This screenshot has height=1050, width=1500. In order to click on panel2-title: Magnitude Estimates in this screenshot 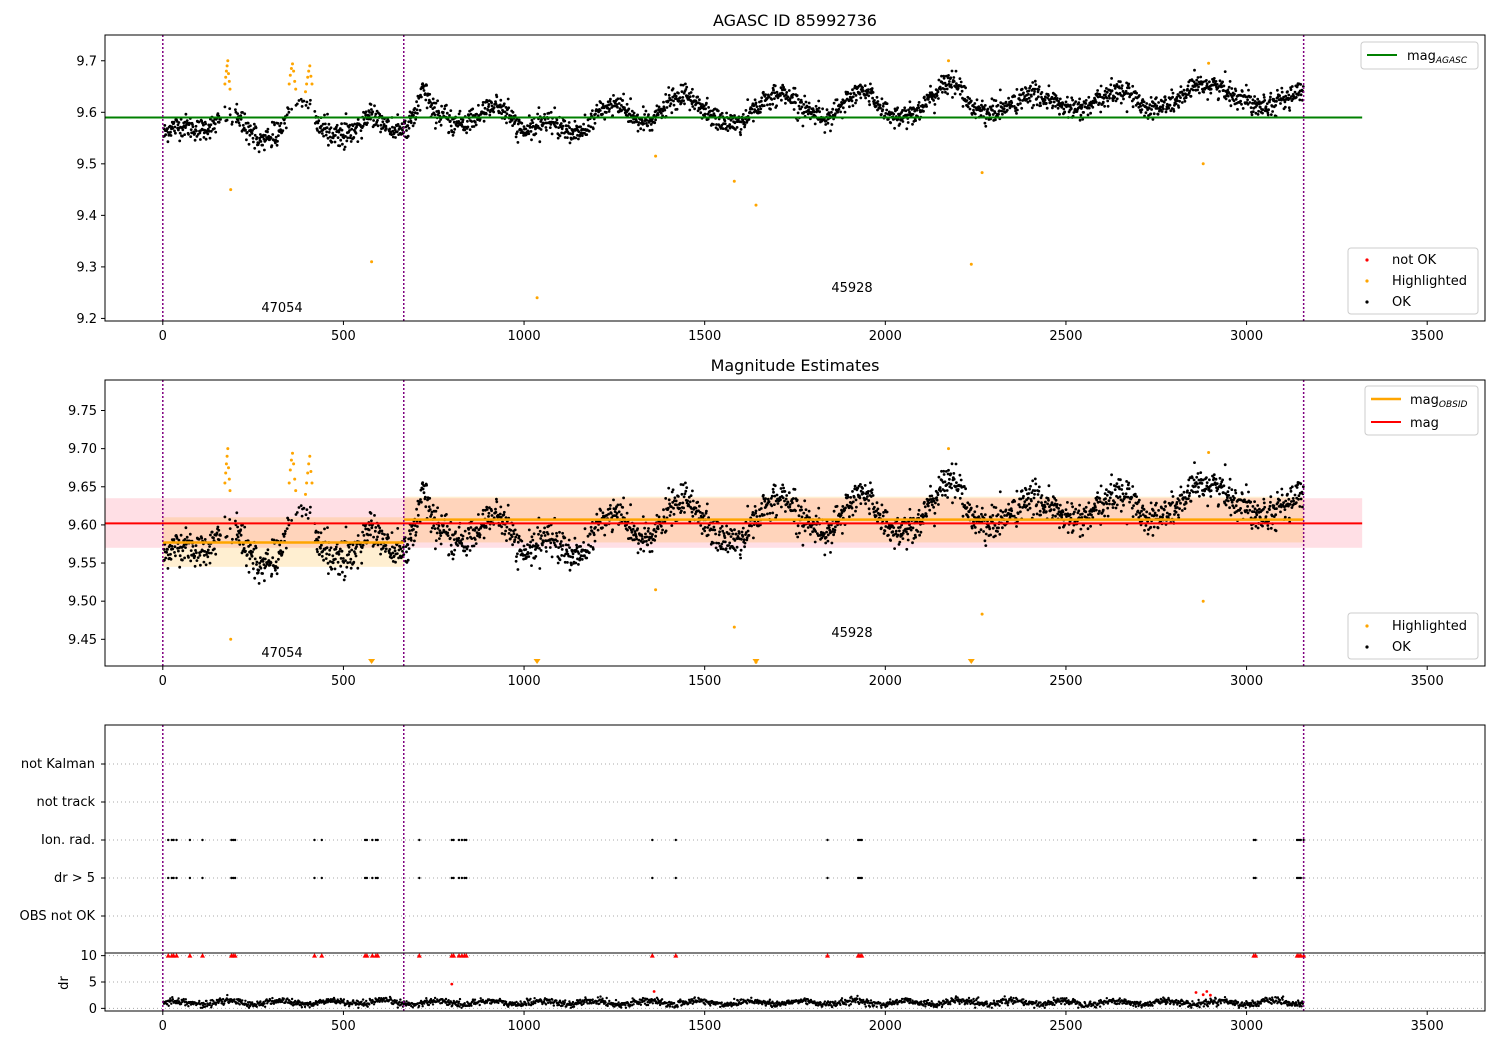, I will do `click(795, 365)`.